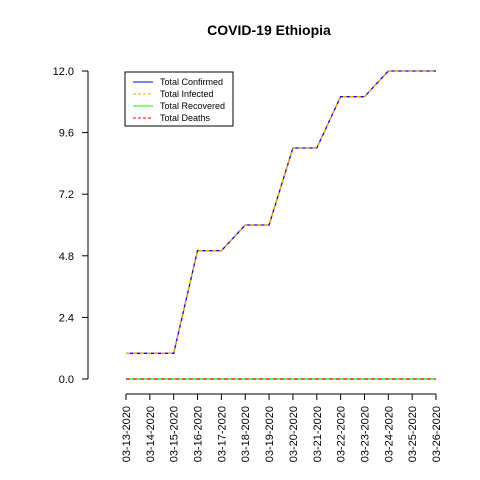 The width and height of the screenshot is (480, 480). Describe the element at coordinates (246, 434) in the screenshot. I see `x-tick-label: 03-18-2020` at that location.